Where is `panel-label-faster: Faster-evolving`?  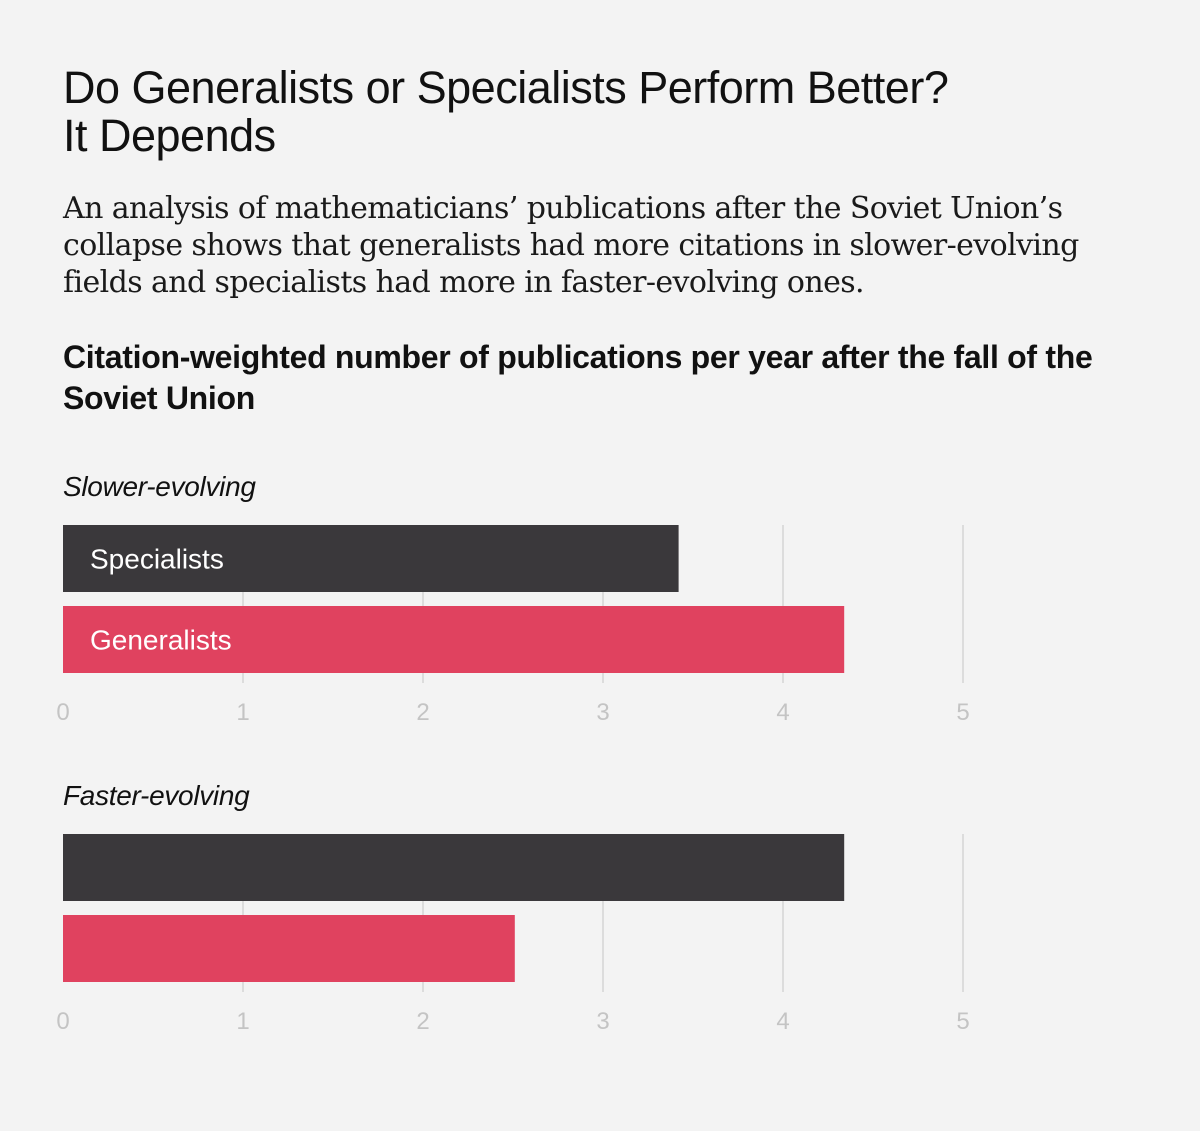 panel-label-faster: Faster-evolving is located at coordinates (156, 795).